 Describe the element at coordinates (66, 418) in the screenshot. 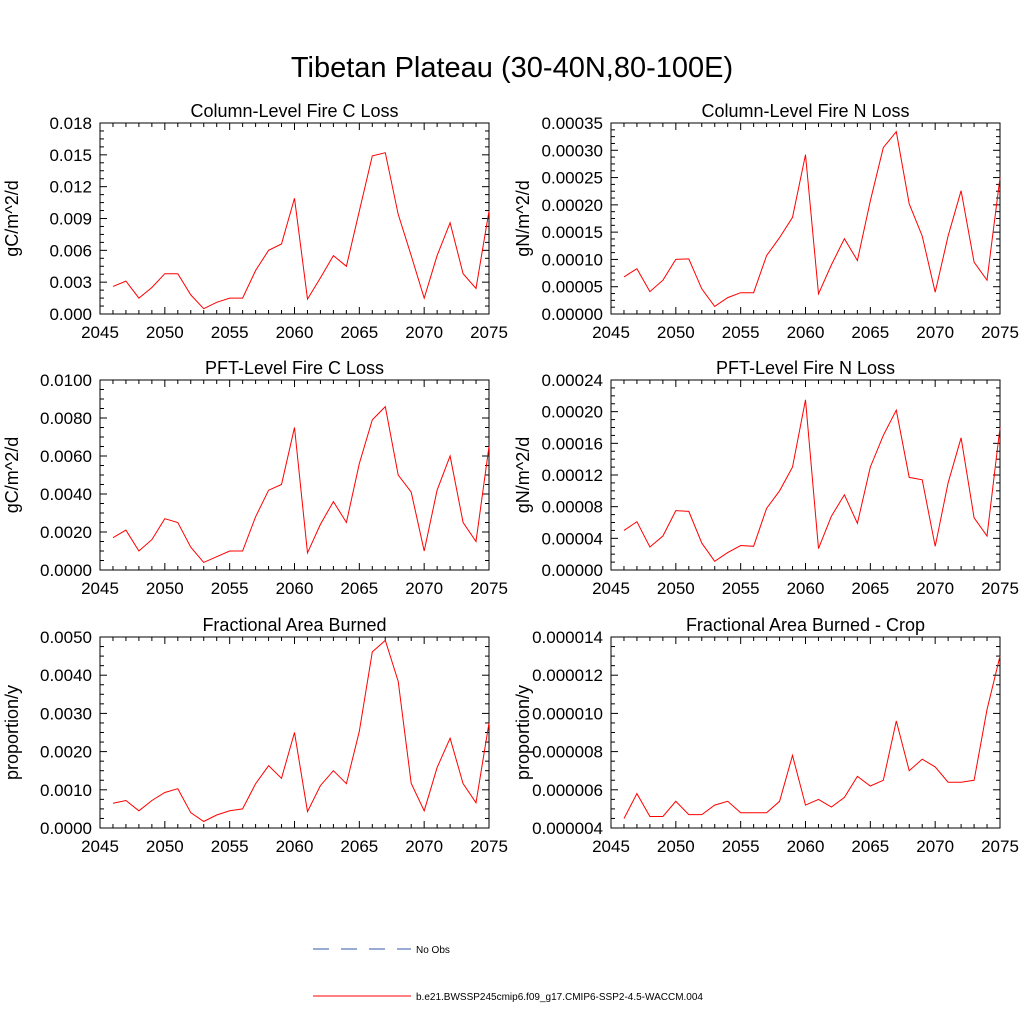

I see `y-tick-label: 0.0080` at that location.